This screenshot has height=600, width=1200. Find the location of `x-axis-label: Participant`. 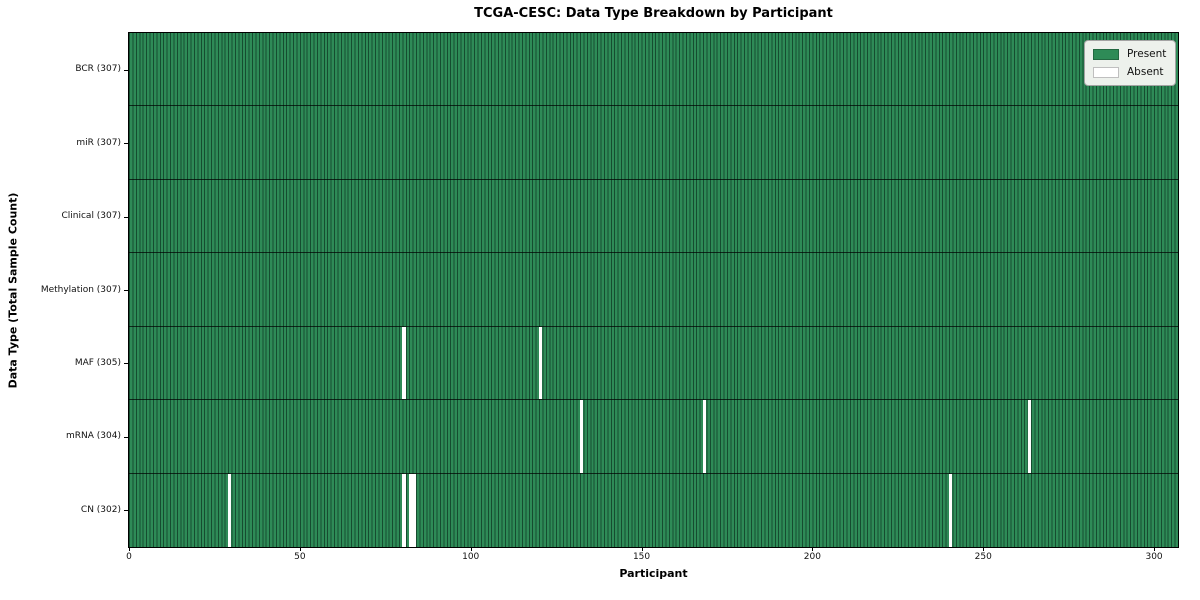

x-axis-label: Participant is located at coordinates (653, 573).